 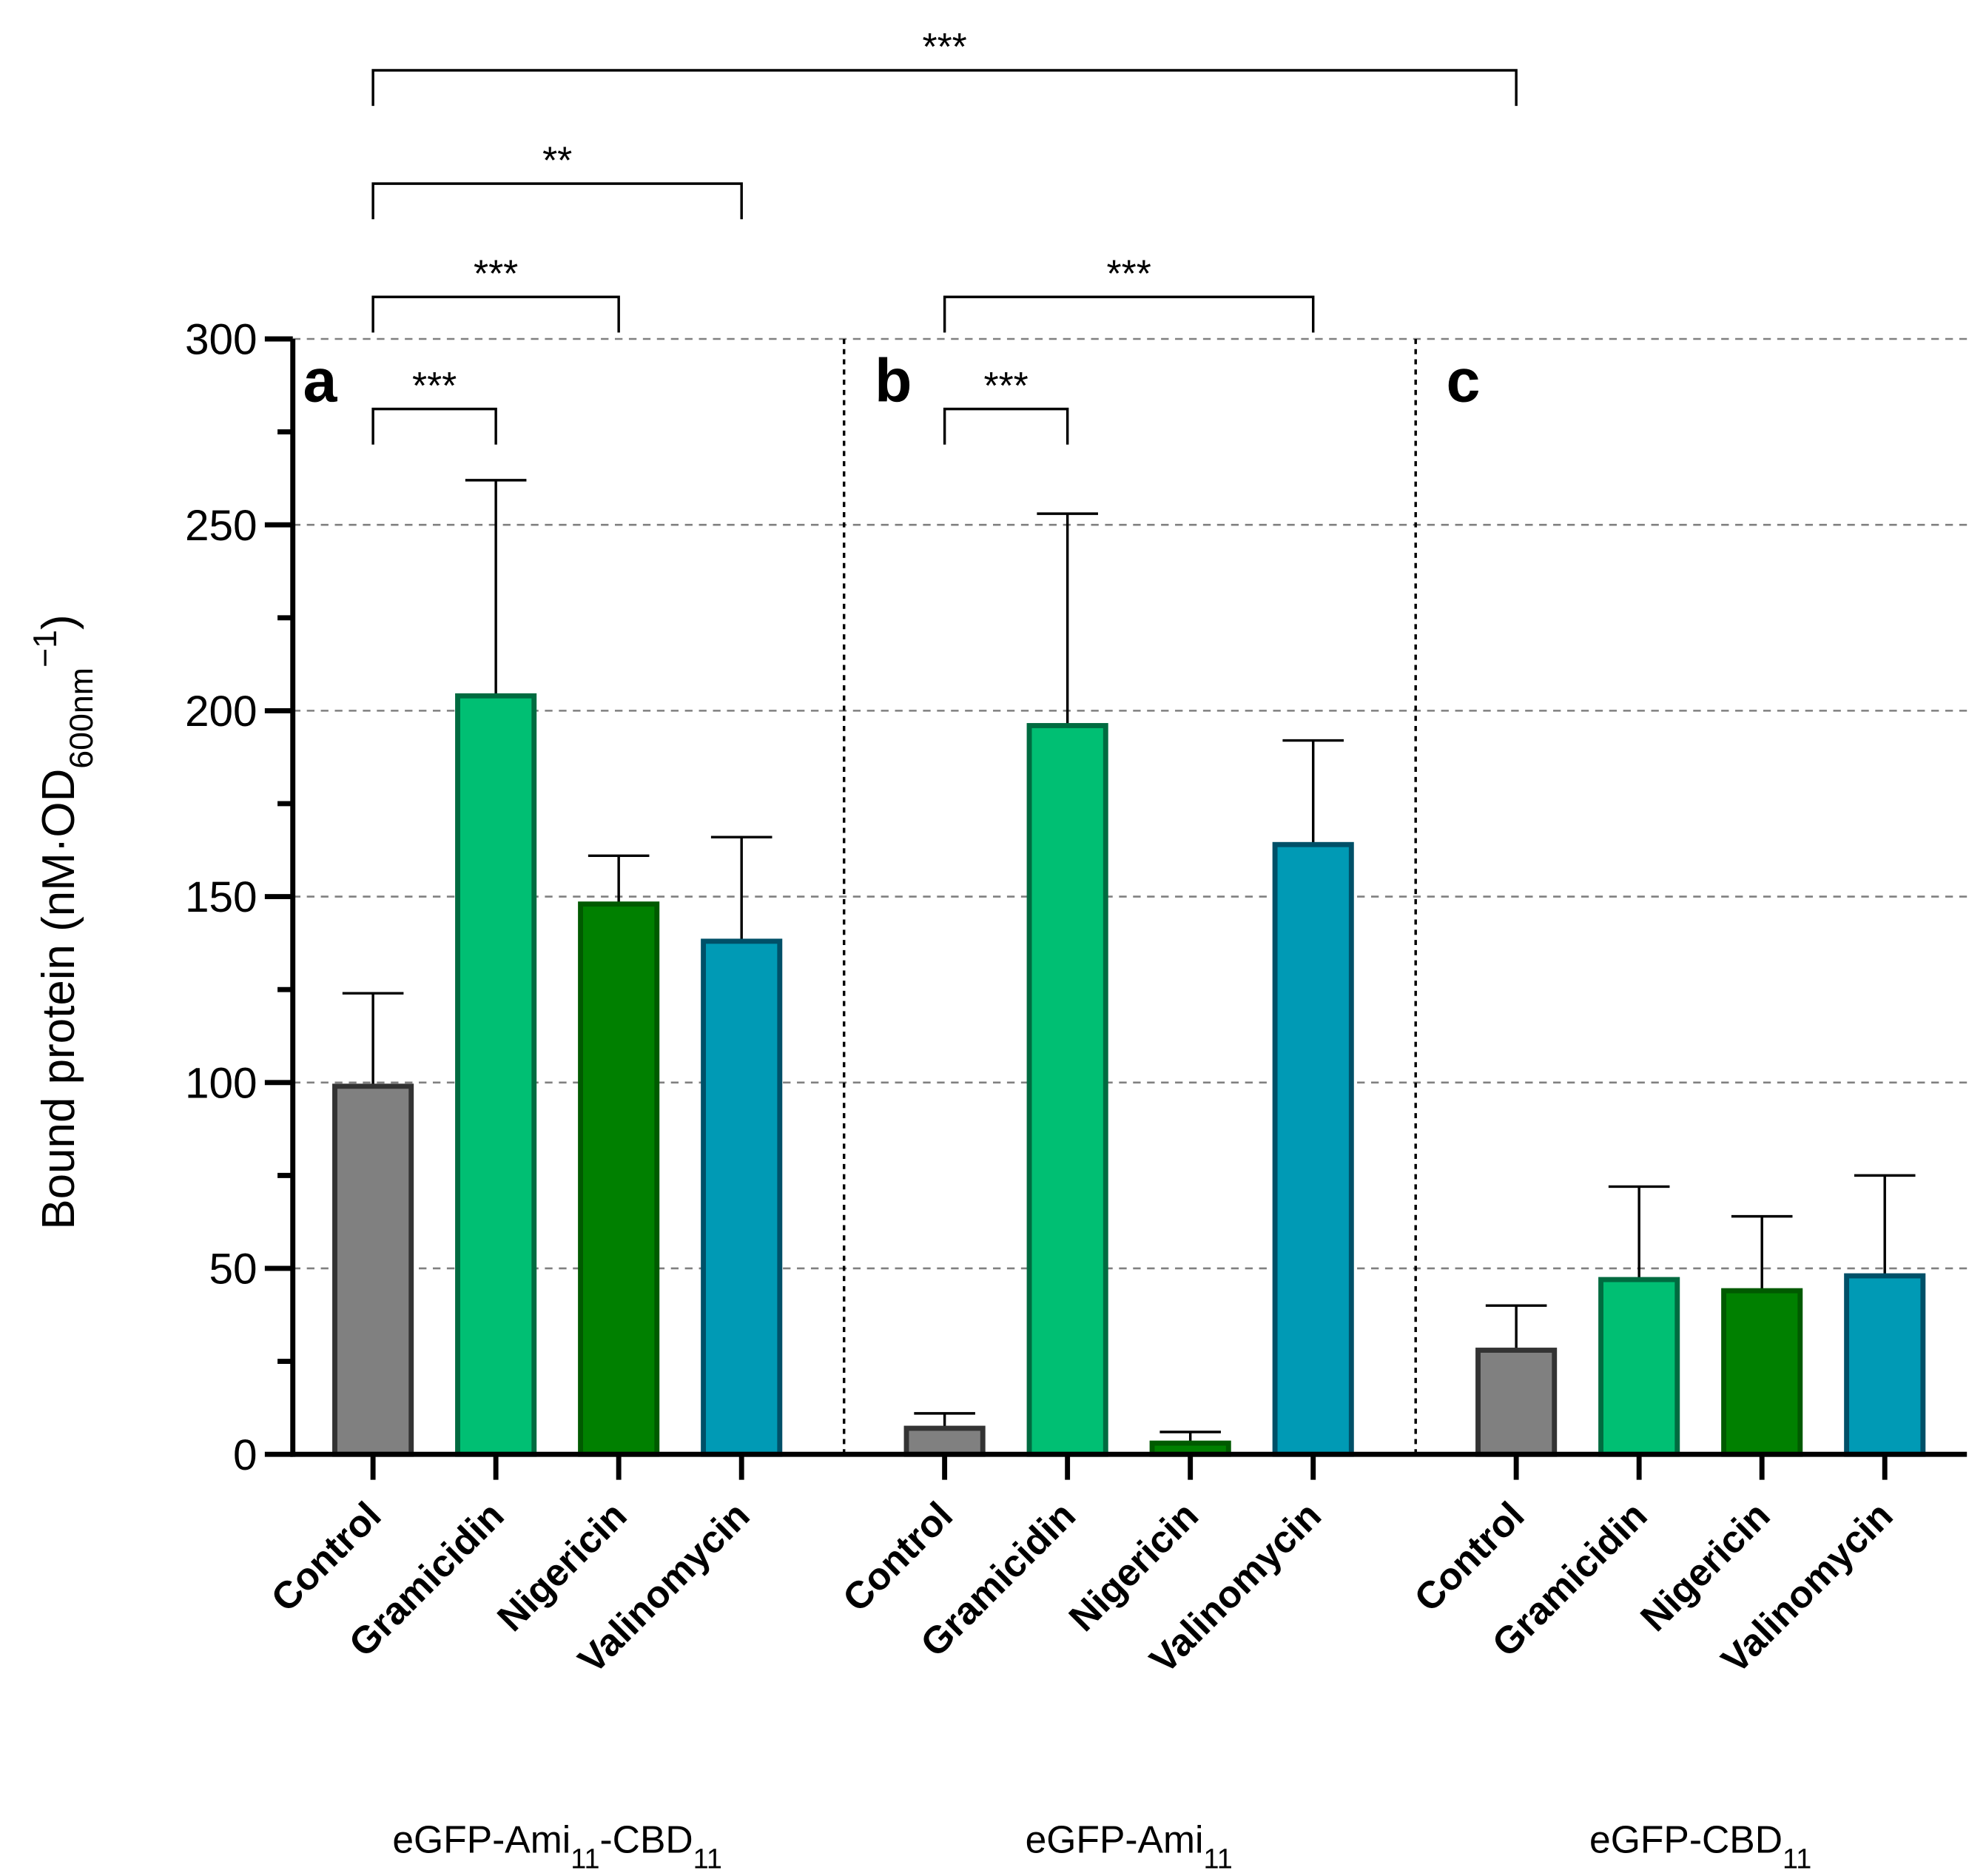 I want to click on significance-label: **, so click(x=557, y=160).